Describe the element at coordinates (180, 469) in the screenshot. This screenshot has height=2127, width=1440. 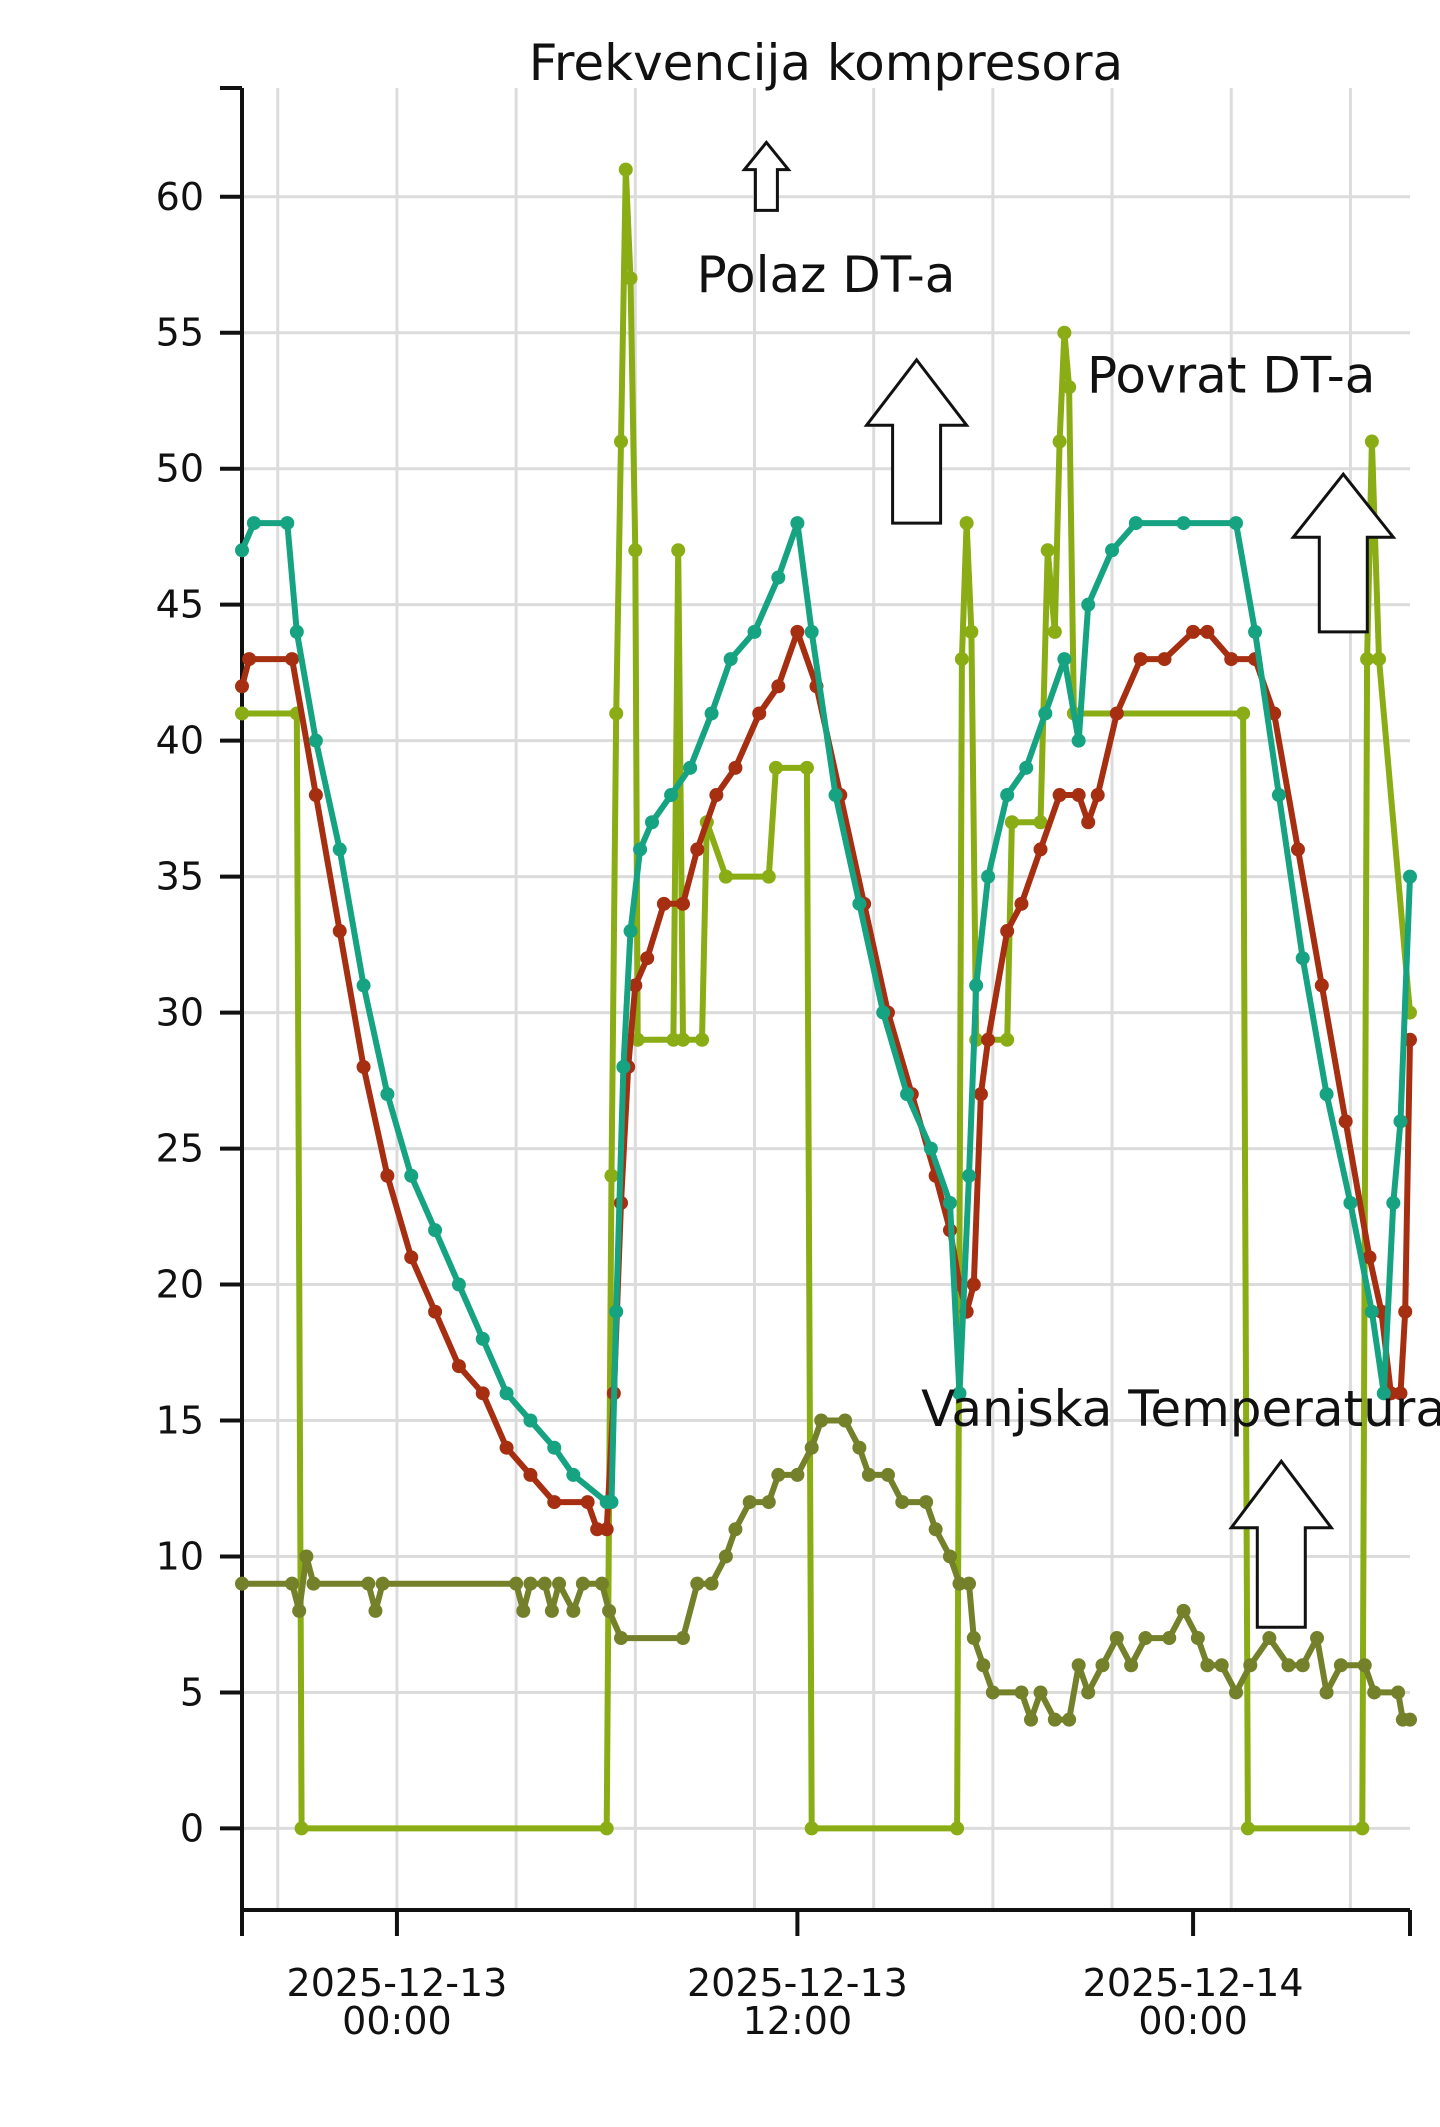
I see `y-tick-label: 50` at that location.